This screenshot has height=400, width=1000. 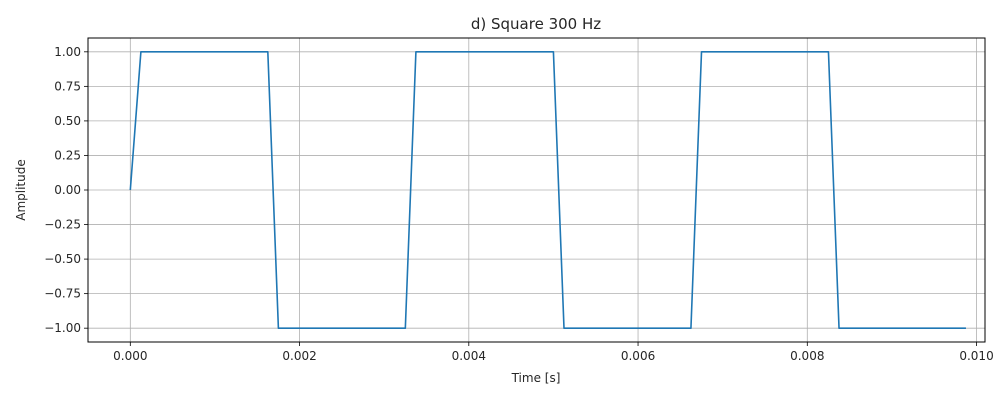 I want to click on y-tick-label: 1.00, so click(x=67, y=52).